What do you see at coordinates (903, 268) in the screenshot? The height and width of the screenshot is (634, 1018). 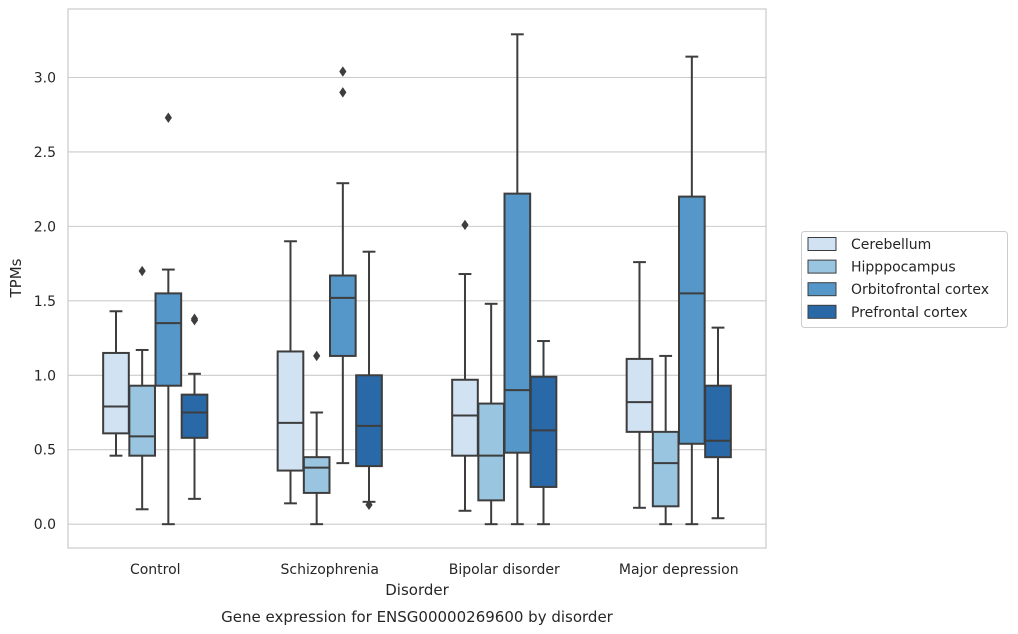 I see `legend-label: Hipppocampus` at bounding box center [903, 268].